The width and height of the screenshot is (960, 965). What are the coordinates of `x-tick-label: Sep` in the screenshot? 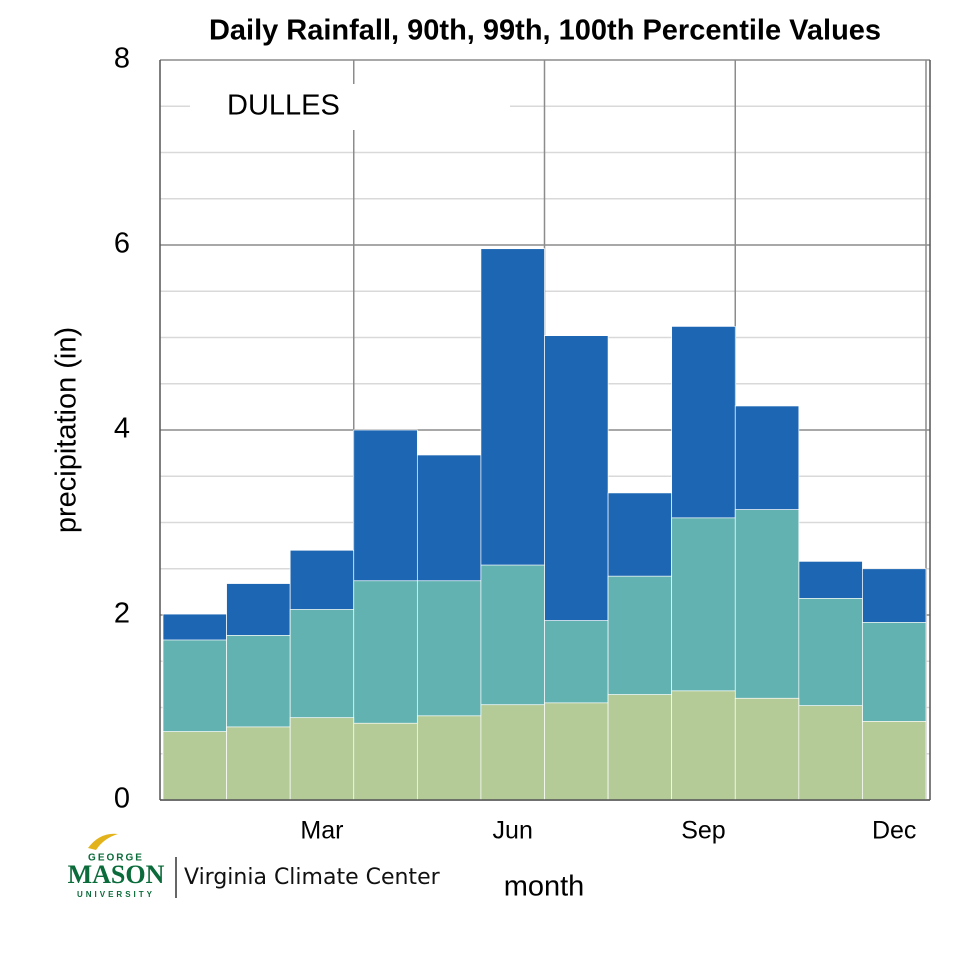 It's located at (703, 831).